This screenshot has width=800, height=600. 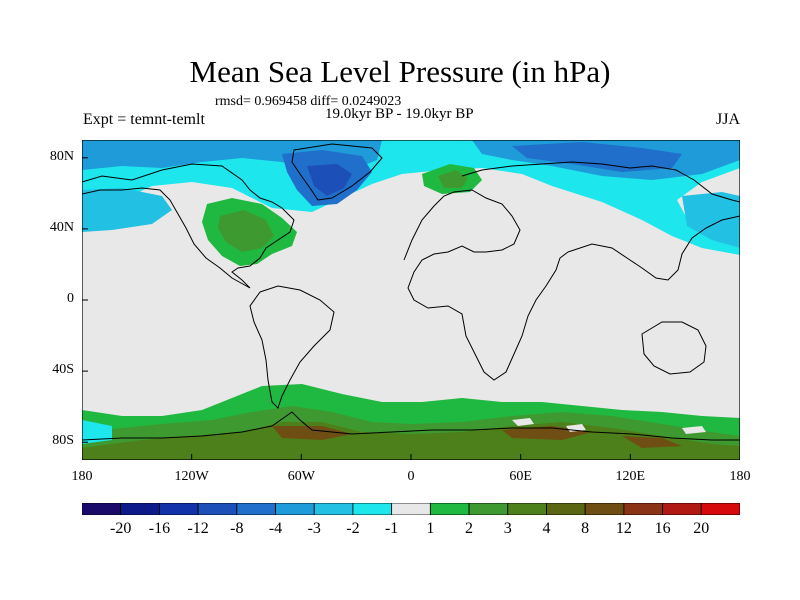 What do you see at coordinates (61, 156) in the screenshot?
I see `y-tick-label: 80N` at bounding box center [61, 156].